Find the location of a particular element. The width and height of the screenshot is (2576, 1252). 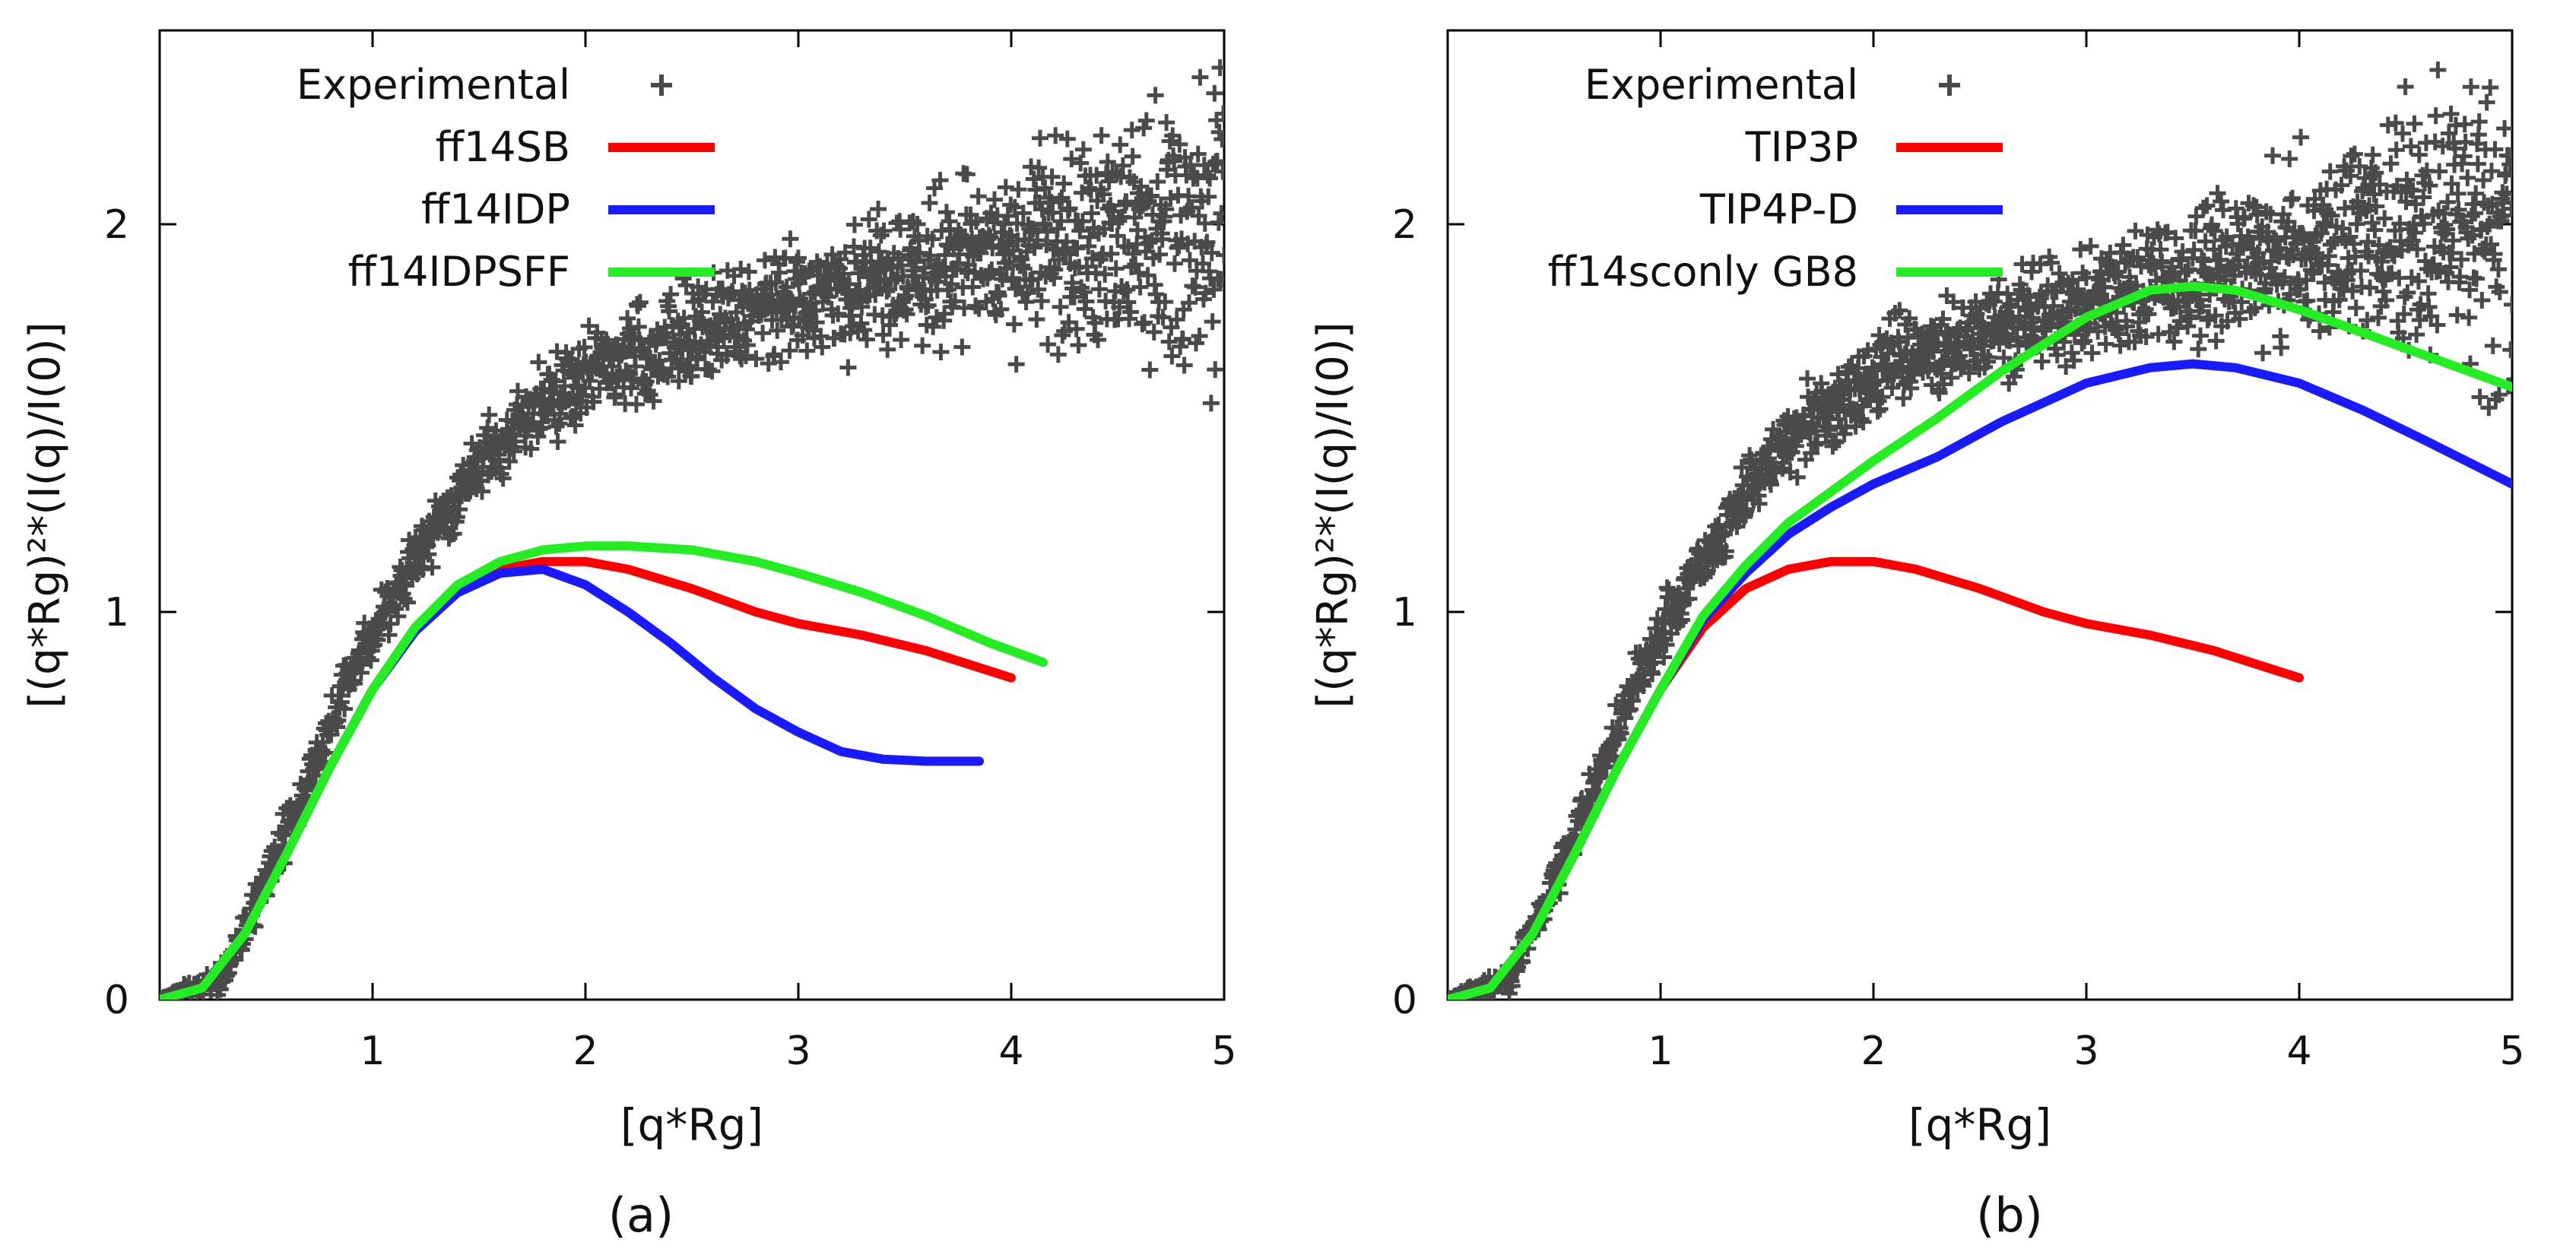

y-tick-label: 0 is located at coordinates (117, 1000).